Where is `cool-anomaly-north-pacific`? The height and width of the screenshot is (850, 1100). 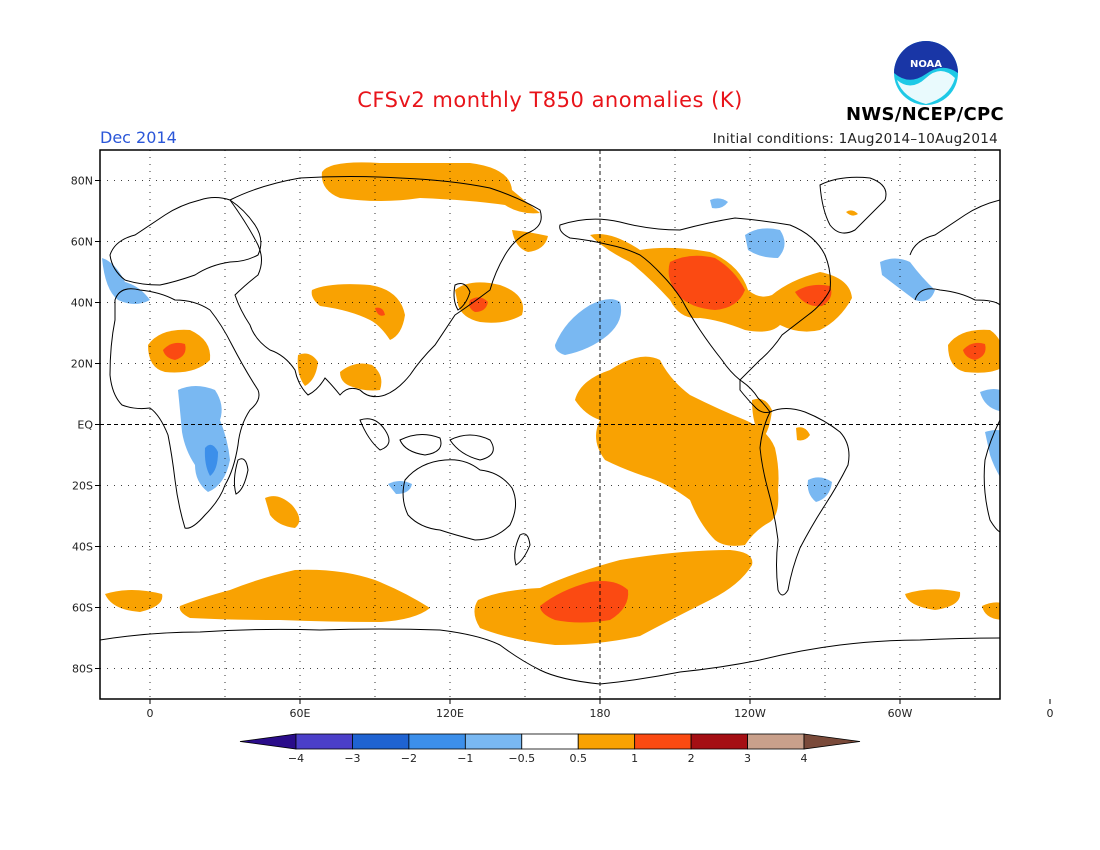
cool-anomaly-north-pacific is located at coordinates (588, 327).